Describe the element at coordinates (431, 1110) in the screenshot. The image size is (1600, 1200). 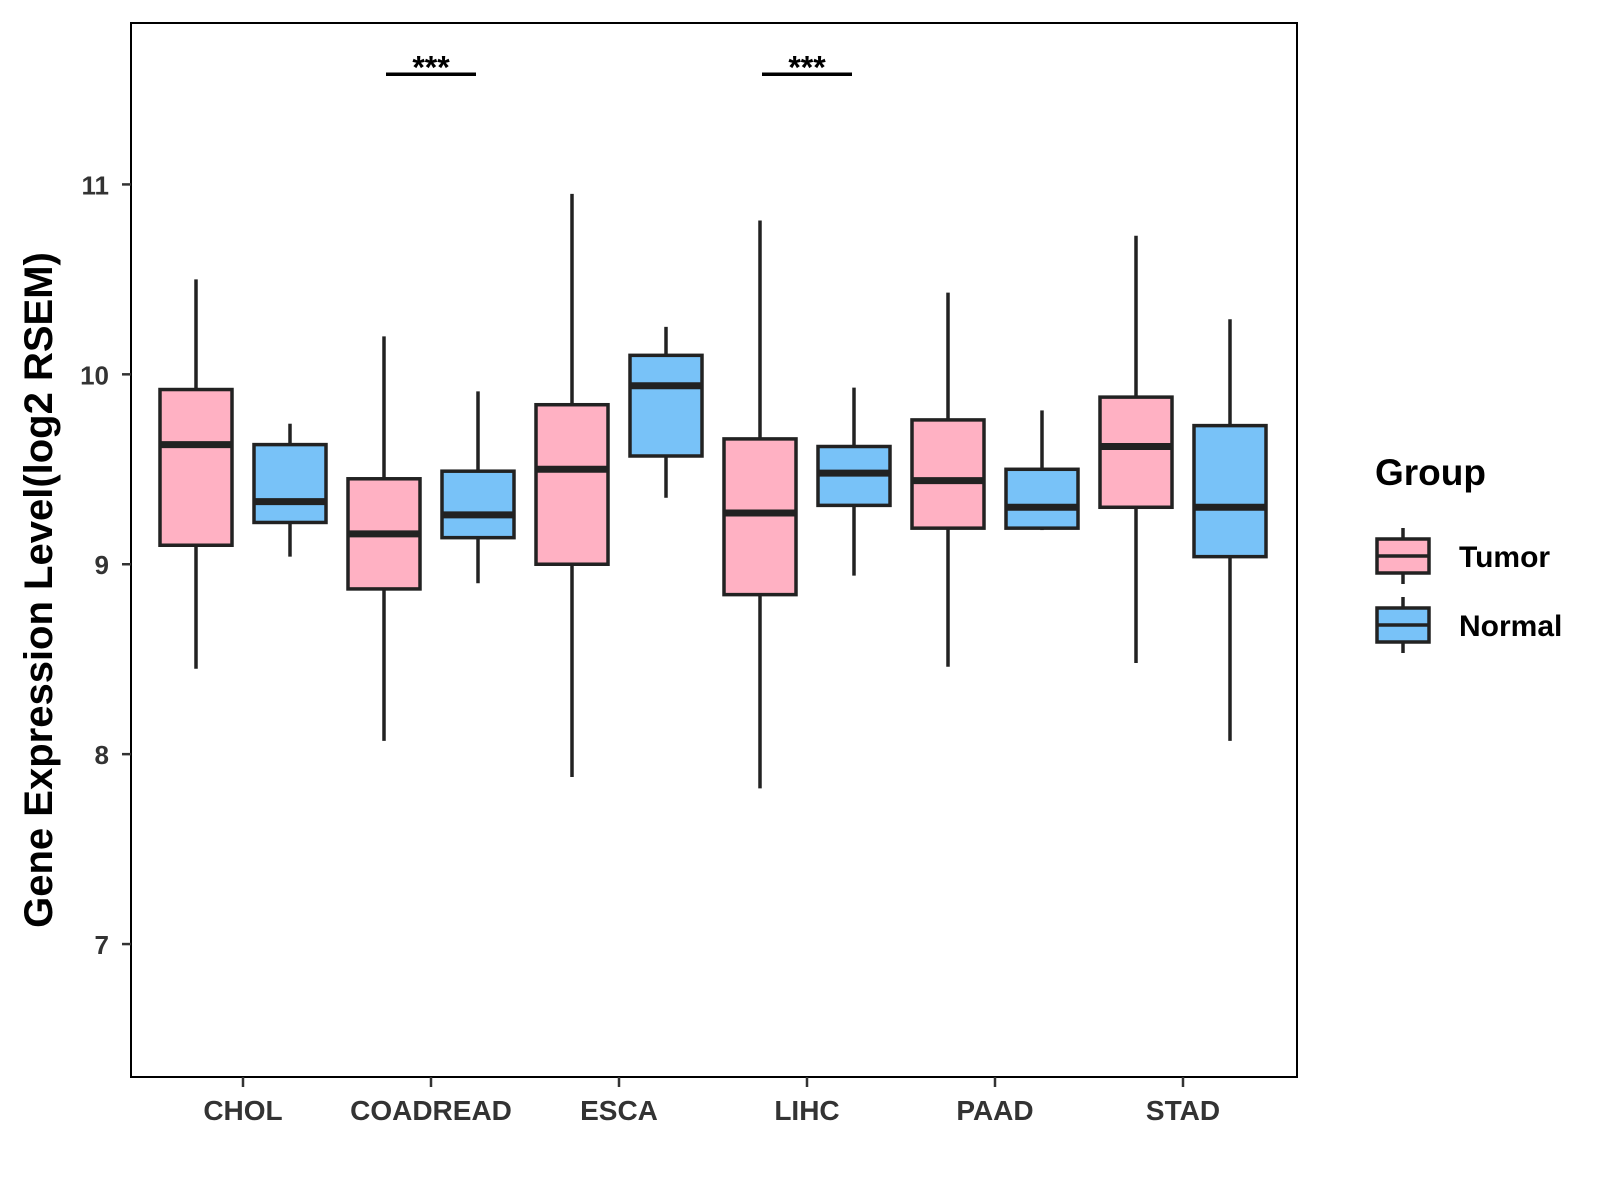
I see `x-tick-label: COADREAD` at that location.